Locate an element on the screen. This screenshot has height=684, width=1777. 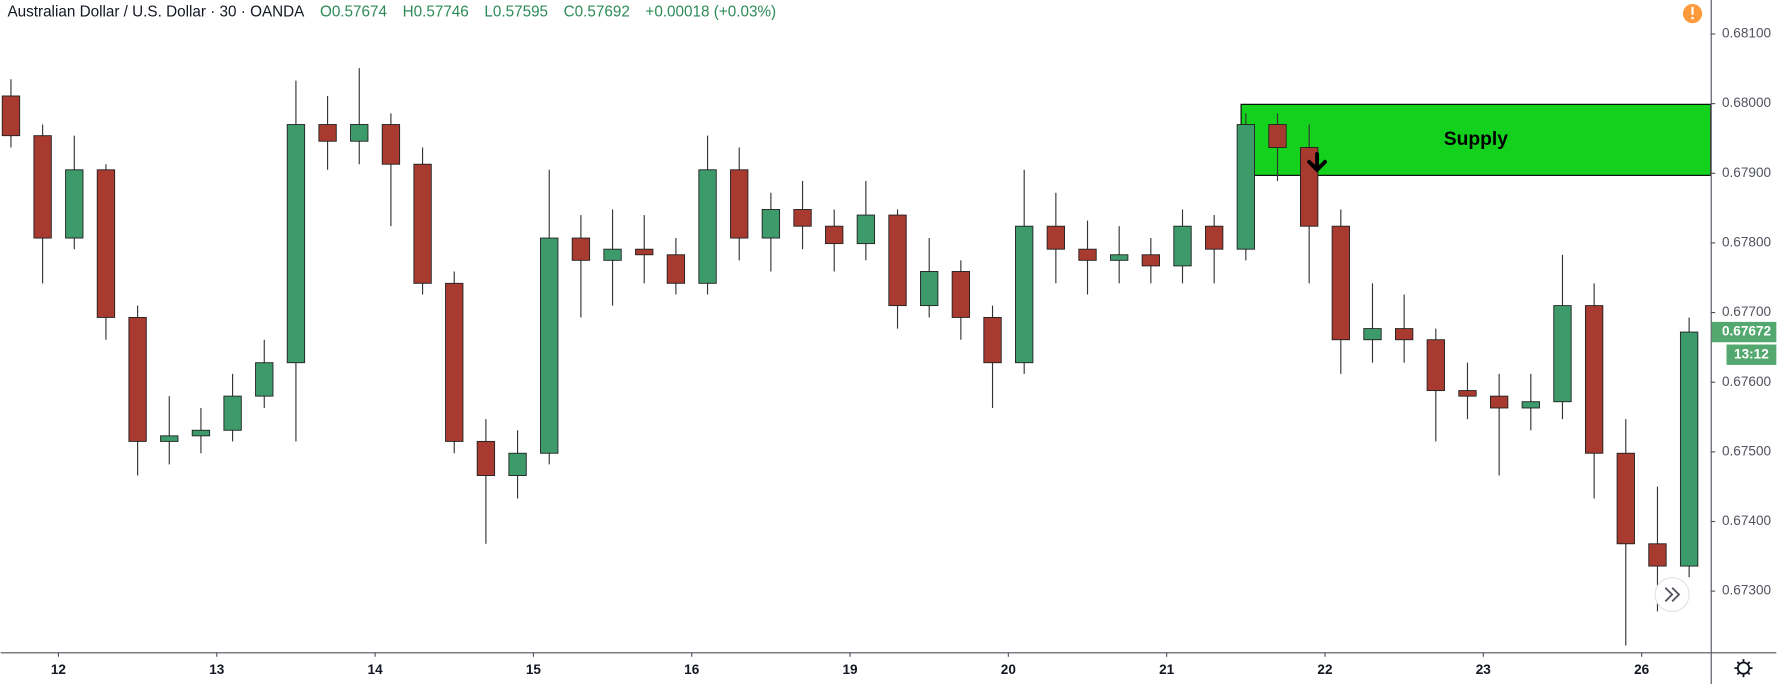
y-tick-label: 0.68100 is located at coordinates (1747, 33).